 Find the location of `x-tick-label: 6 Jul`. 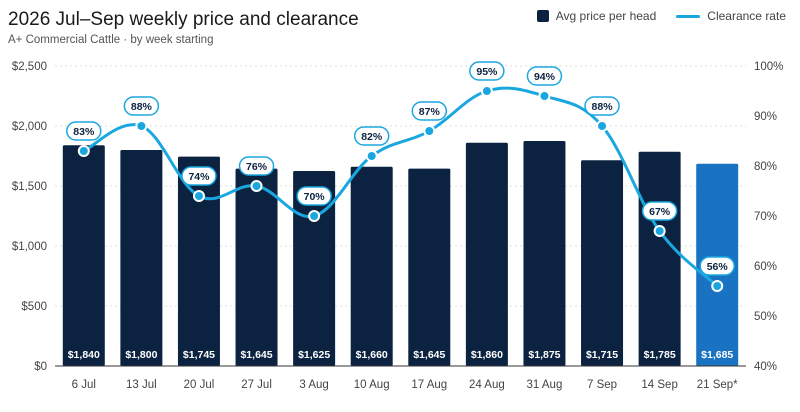

x-tick-label: 6 Jul is located at coordinates (84, 385).